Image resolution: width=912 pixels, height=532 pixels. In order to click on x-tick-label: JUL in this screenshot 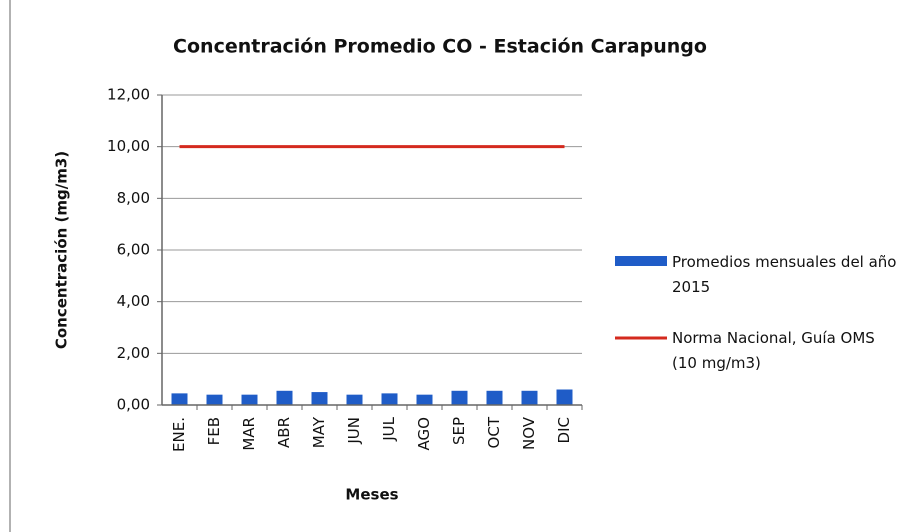, I will do `click(389, 428)`.